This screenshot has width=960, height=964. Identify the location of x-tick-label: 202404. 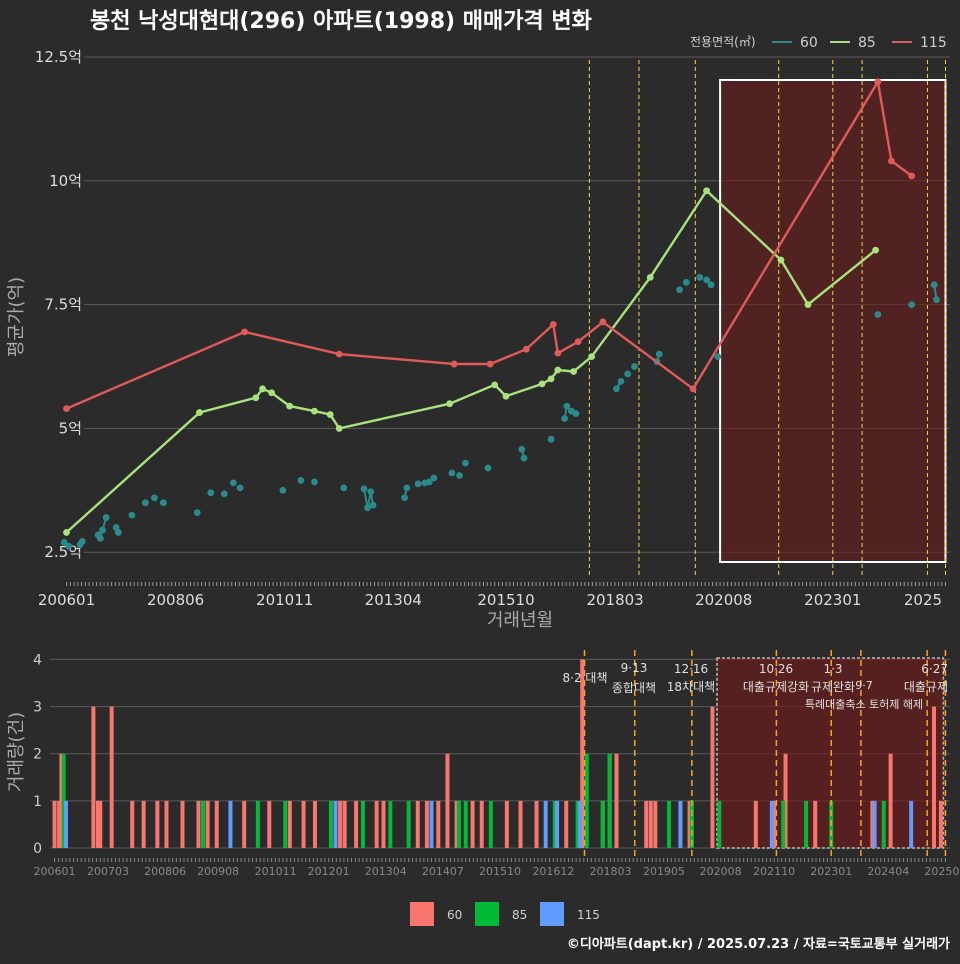
(888, 871).